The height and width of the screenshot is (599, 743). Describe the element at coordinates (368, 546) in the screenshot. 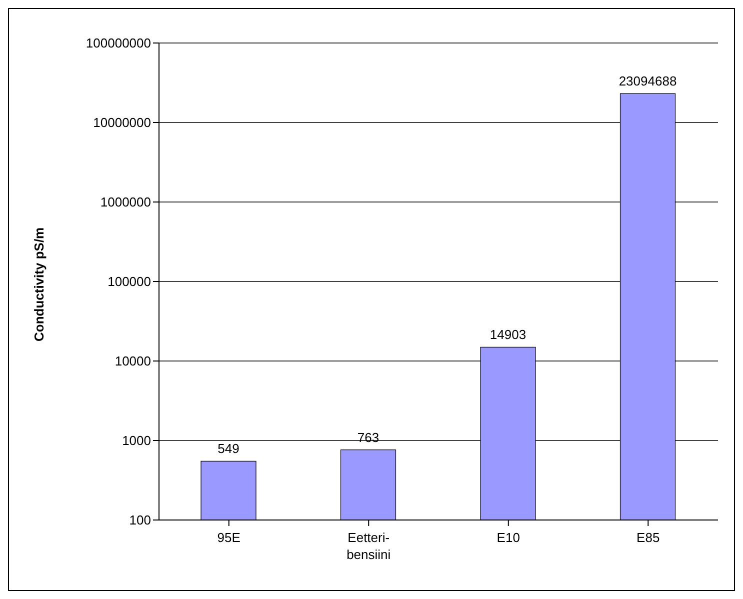

I see `x-tick-label: Eetteri-bensiini` at that location.